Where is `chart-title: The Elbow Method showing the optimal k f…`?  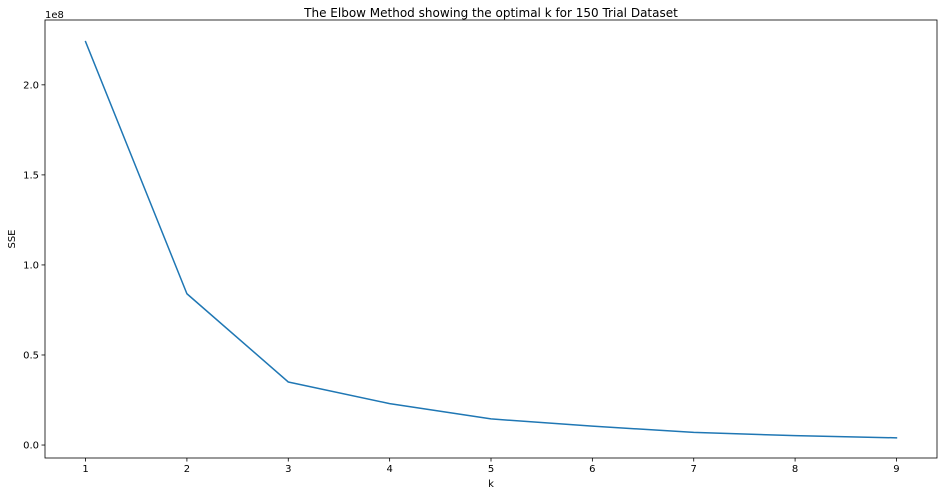
chart-title: The Elbow Method showing the optimal k f… is located at coordinates (490, 13).